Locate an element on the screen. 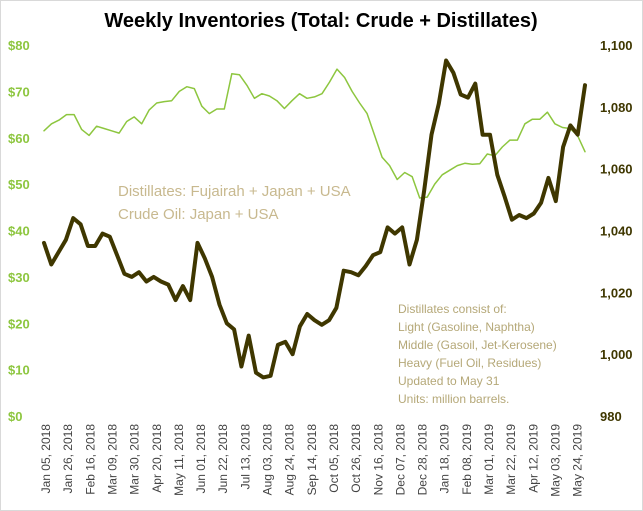 The width and height of the screenshot is (643, 511). right-tick-label: 980 is located at coordinates (611, 416).